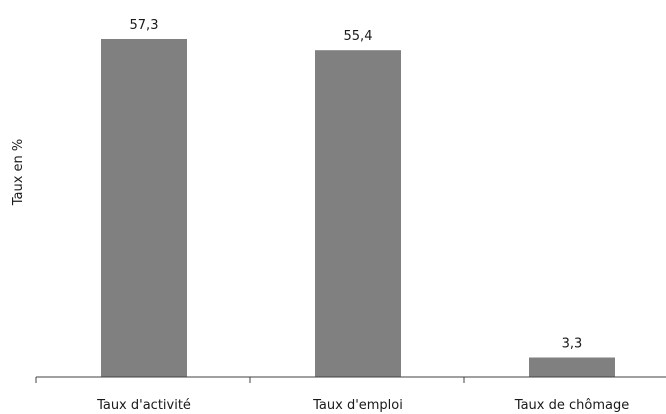 The height and width of the screenshot is (414, 666). Describe the element at coordinates (572, 344) in the screenshot. I see `data-label-2: 3,3` at that location.